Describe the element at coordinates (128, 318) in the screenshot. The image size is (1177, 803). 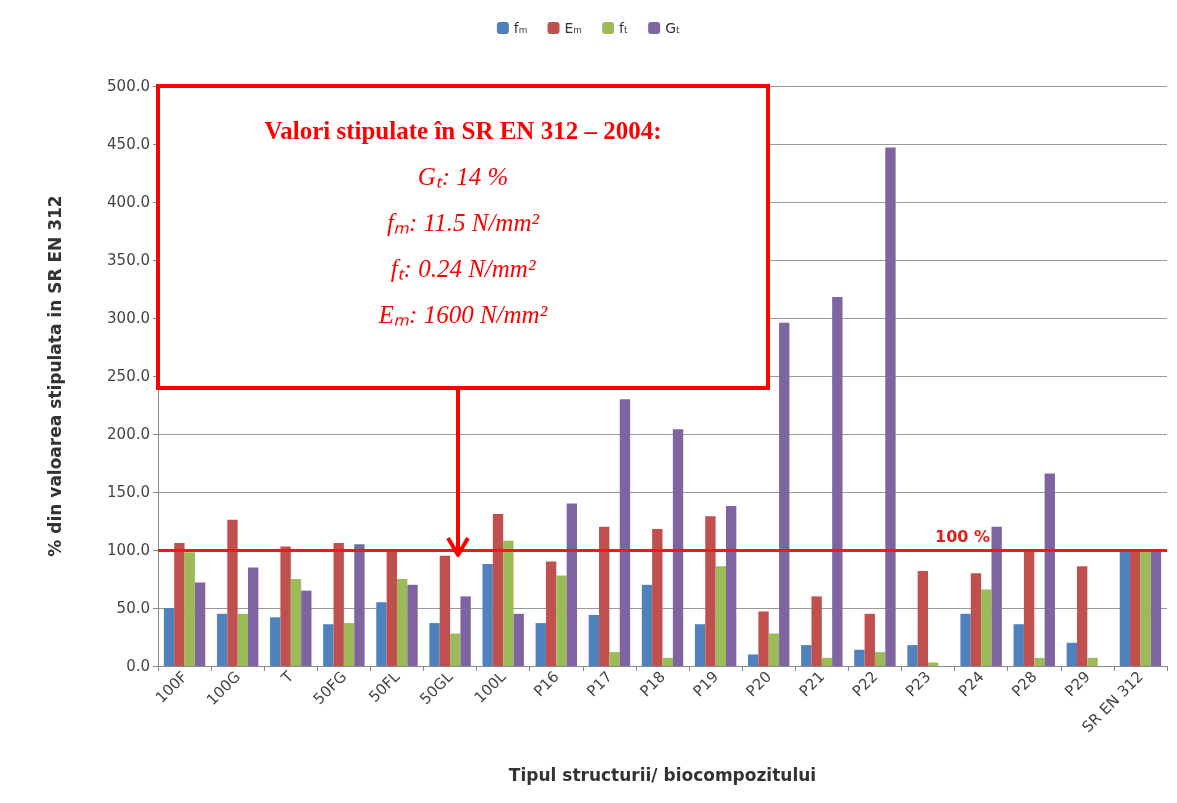
I see `y-tick-label: 300.0` at that location.